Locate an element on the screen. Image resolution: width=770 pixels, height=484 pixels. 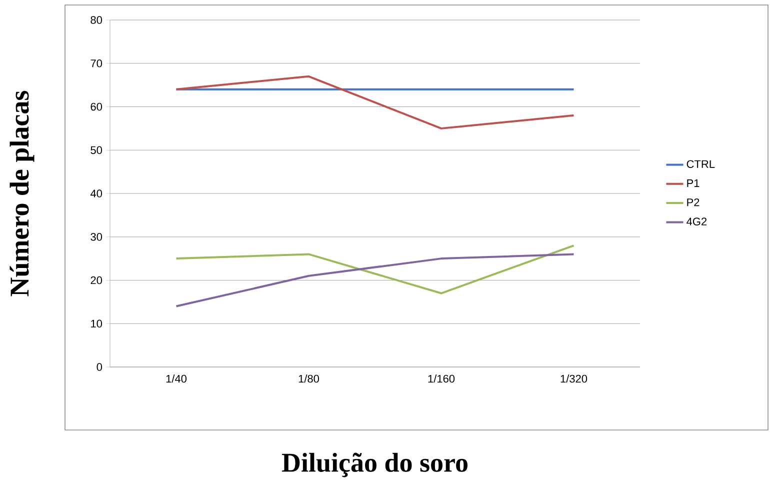
y-tick-label: 70 is located at coordinates (96, 63).